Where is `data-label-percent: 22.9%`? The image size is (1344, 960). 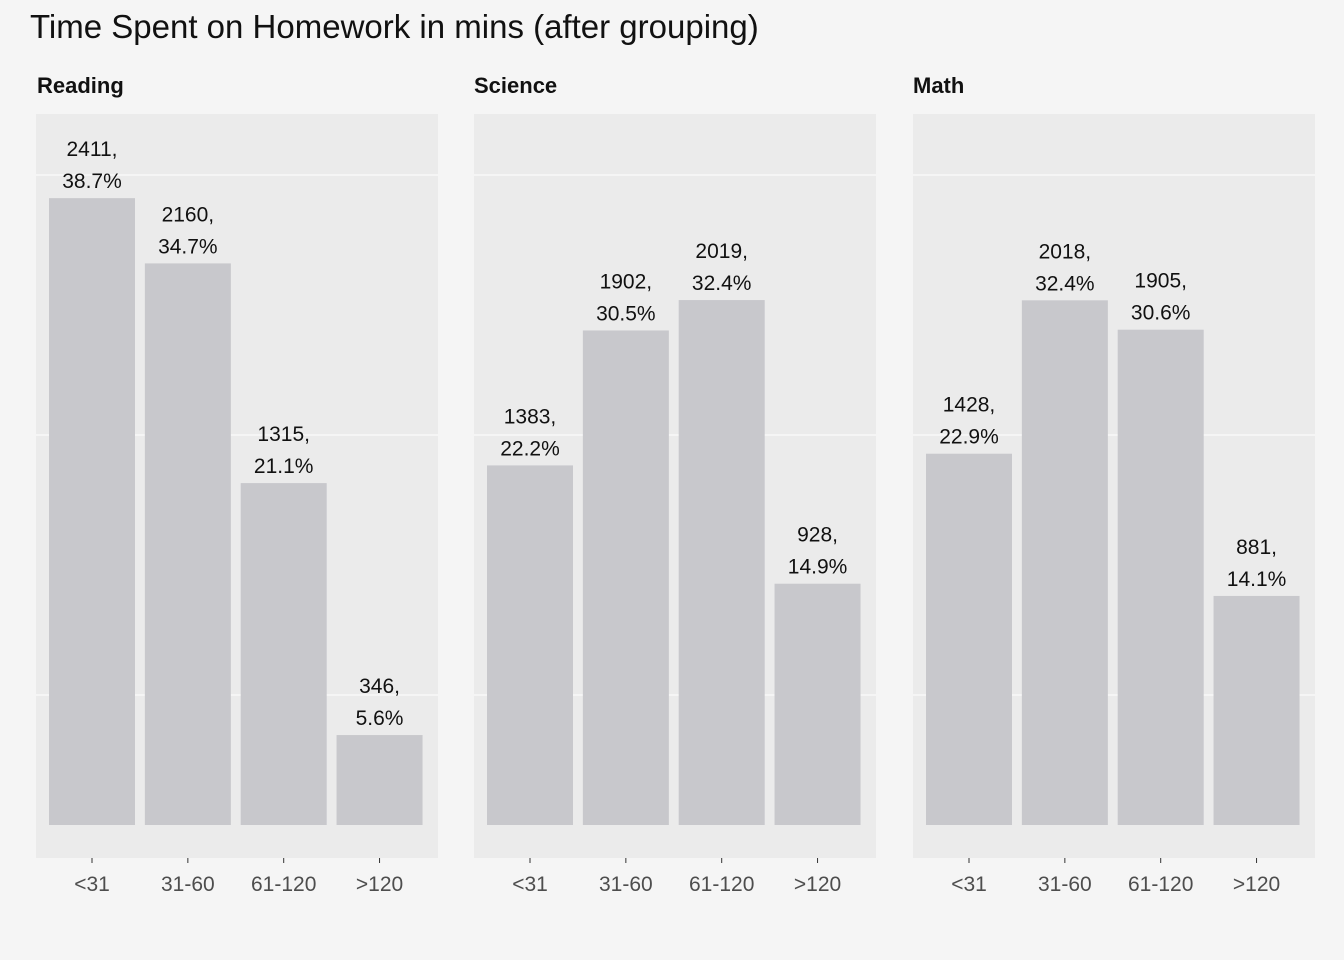
data-label-percent: 22.9% is located at coordinates (969, 437).